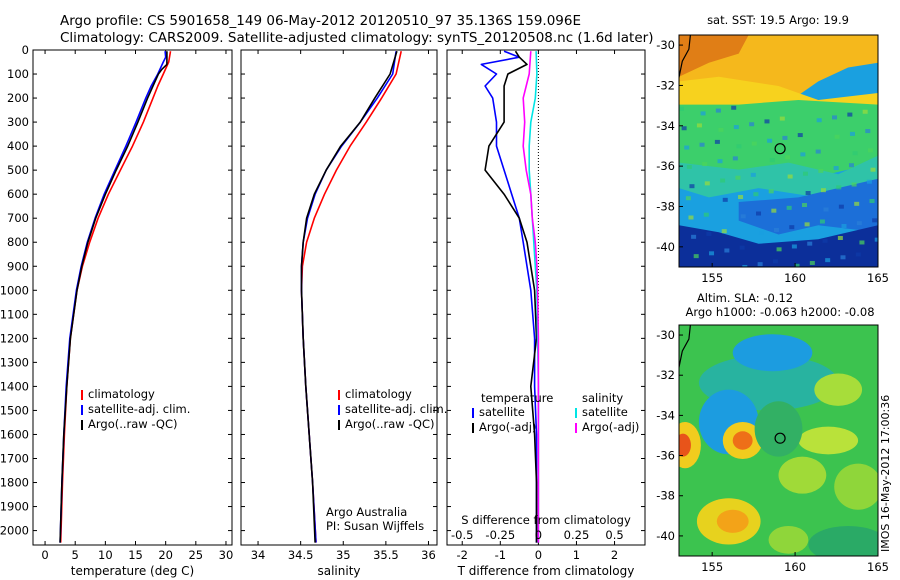  I want to click on map-frame, so click(778, 440).